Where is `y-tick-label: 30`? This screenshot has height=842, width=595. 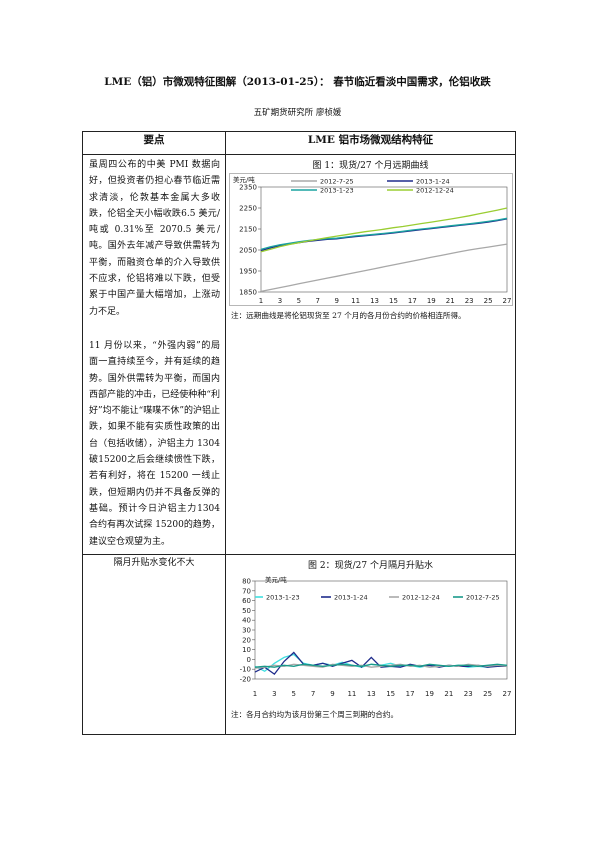
y-tick-label: 30 is located at coordinates (246, 631).